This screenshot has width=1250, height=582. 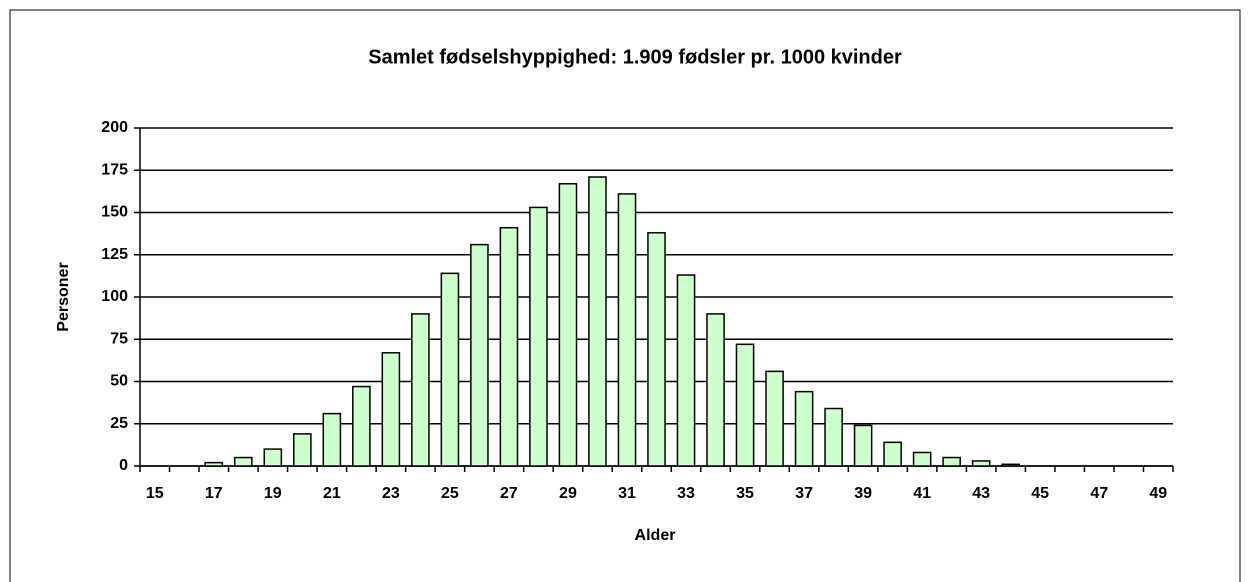 What do you see at coordinates (119, 381) in the screenshot?
I see `y-tick-label: 50` at bounding box center [119, 381].